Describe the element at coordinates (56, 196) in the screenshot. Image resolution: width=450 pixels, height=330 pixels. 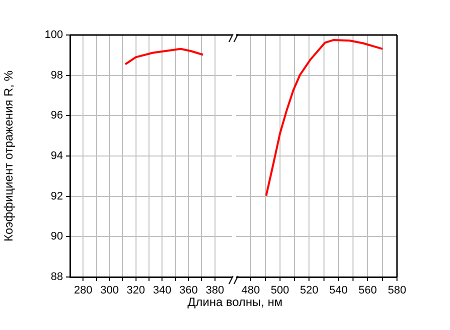
I see `y-tick-label: 92` at that location.